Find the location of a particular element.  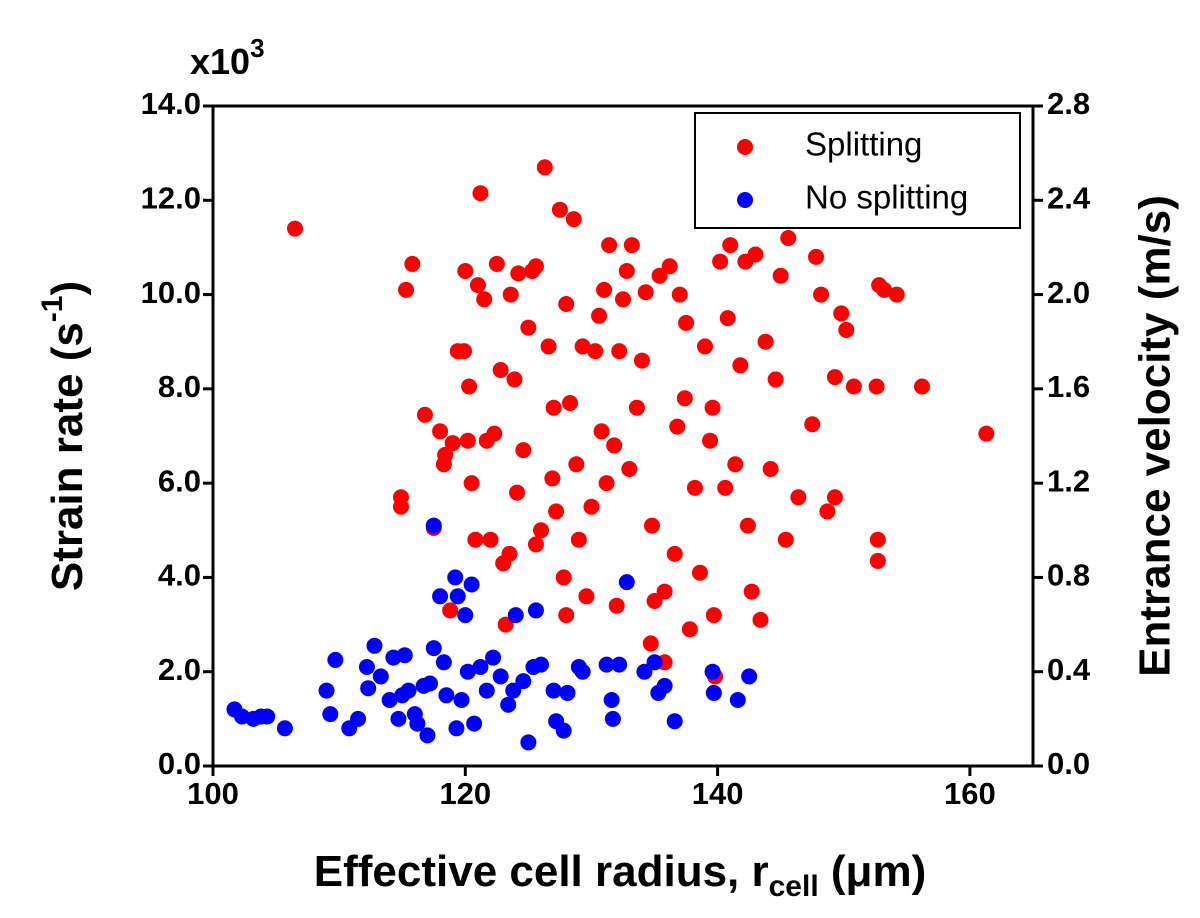

y-tick-label: 12.0 is located at coordinates (171, 197).